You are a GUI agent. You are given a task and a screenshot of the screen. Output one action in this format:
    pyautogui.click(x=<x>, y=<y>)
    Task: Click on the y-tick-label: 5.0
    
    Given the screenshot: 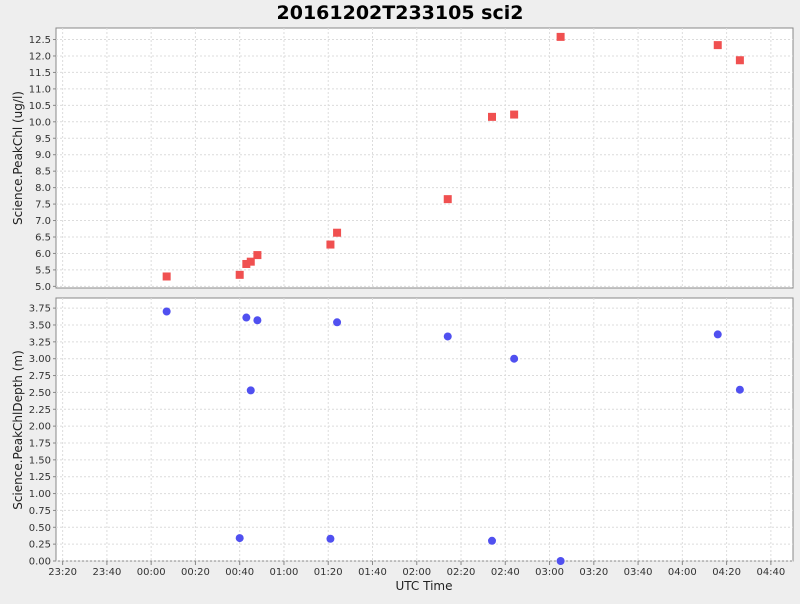 What is the action you would take?
    pyautogui.click(x=43, y=287)
    